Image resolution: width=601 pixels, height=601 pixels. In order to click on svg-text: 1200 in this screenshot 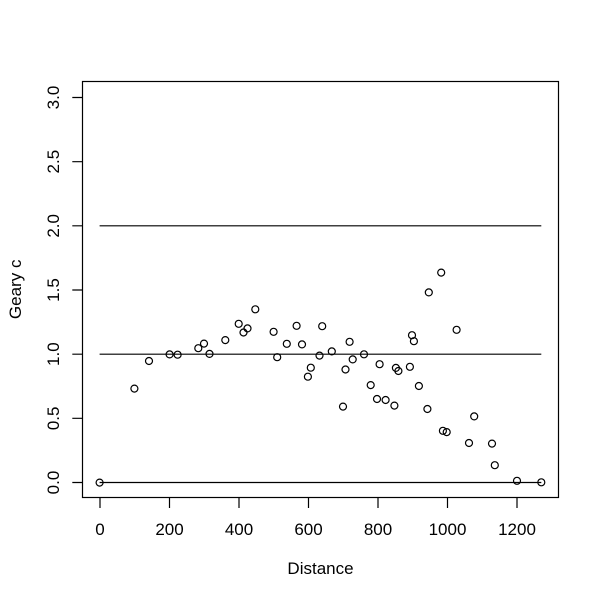, I will do `click(517, 529)`.